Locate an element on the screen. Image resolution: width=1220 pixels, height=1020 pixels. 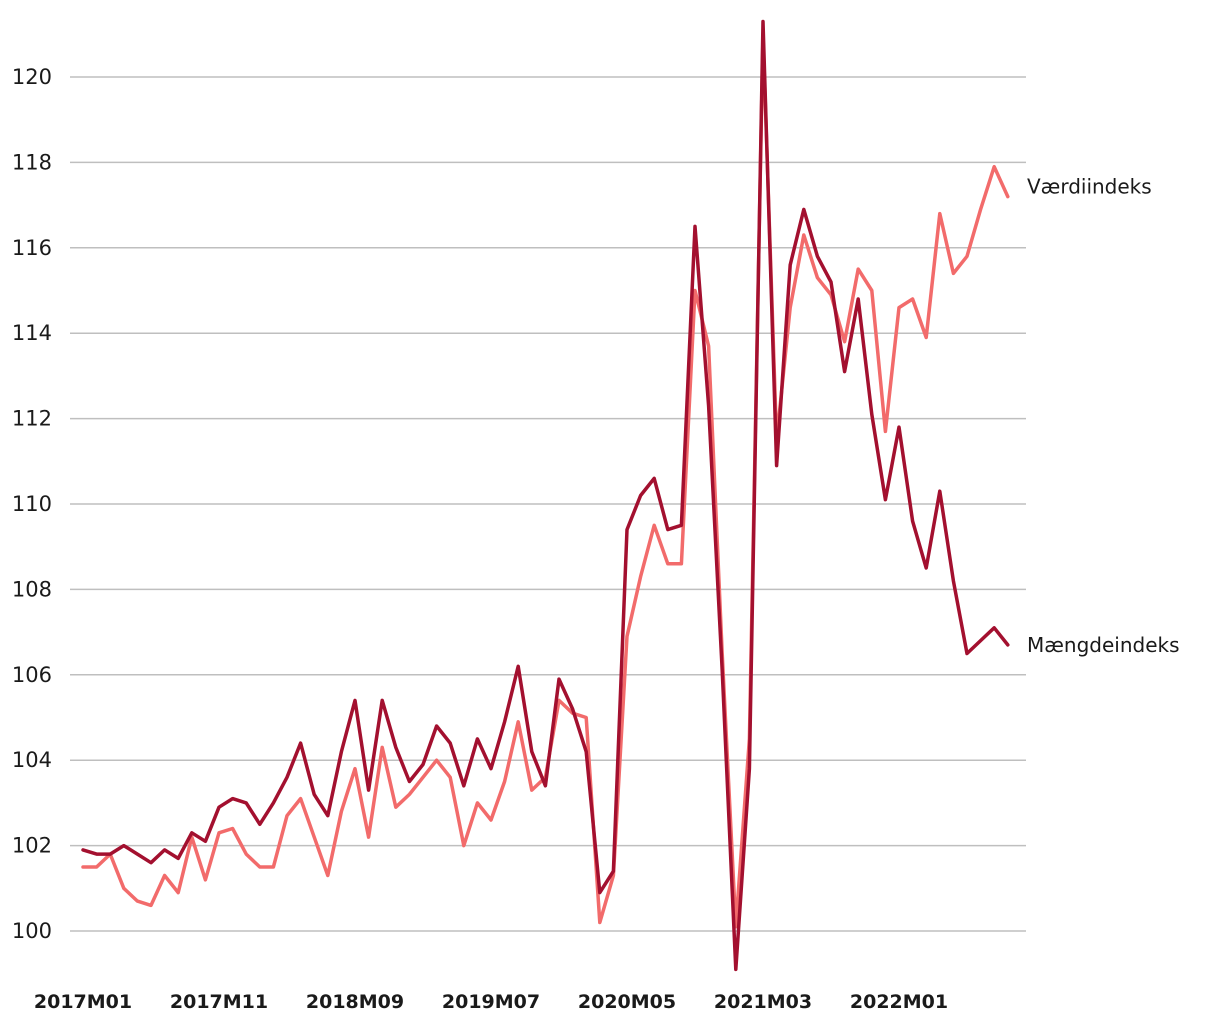
x-tick-label: 2020M05 is located at coordinates (627, 1002).